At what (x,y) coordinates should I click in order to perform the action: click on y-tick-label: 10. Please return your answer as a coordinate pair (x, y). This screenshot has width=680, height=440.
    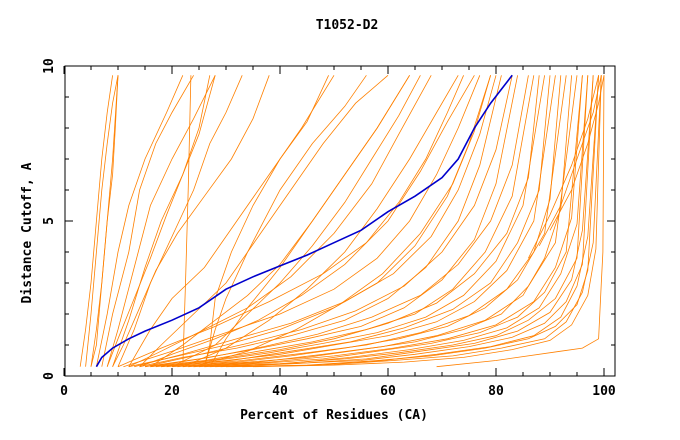
    Looking at the image, I should click on (49, 66).